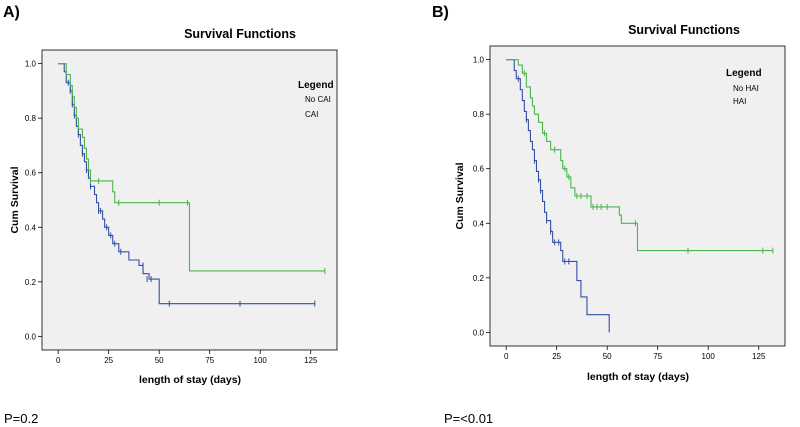  Describe the element at coordinates (187, 357) in the screenshot. I see `panel-a-x-ticks: 0 25 50 75 100 125` at that location.